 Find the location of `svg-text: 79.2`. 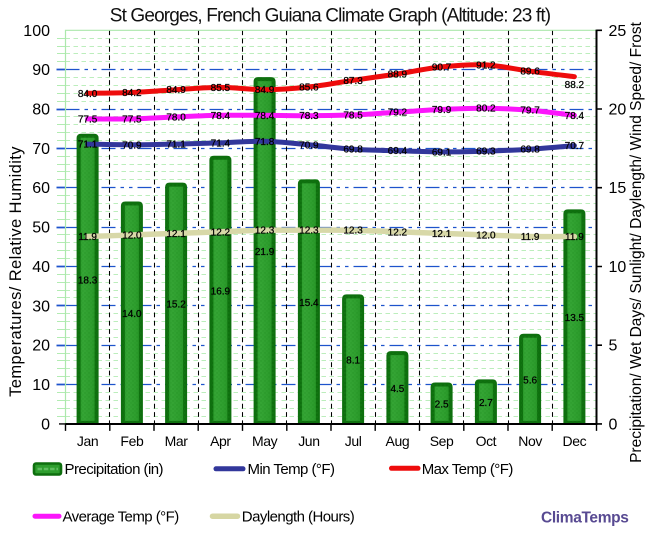

svg-text: 79.2 is located at coordinates (398, 113).